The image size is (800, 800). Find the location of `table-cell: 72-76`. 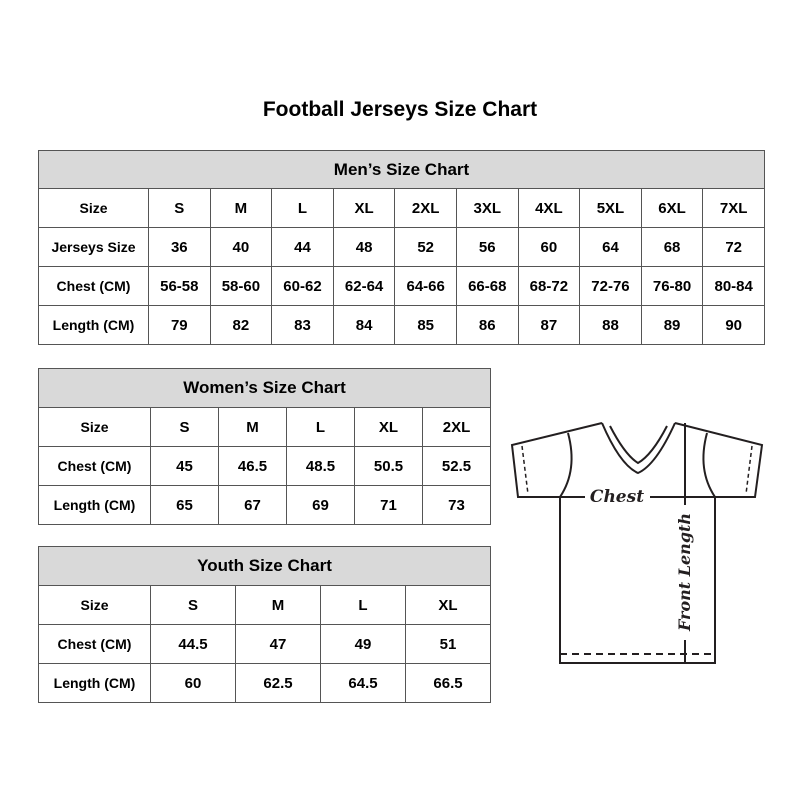

table-cell: 72-76 is located at coordinates (610, 286).